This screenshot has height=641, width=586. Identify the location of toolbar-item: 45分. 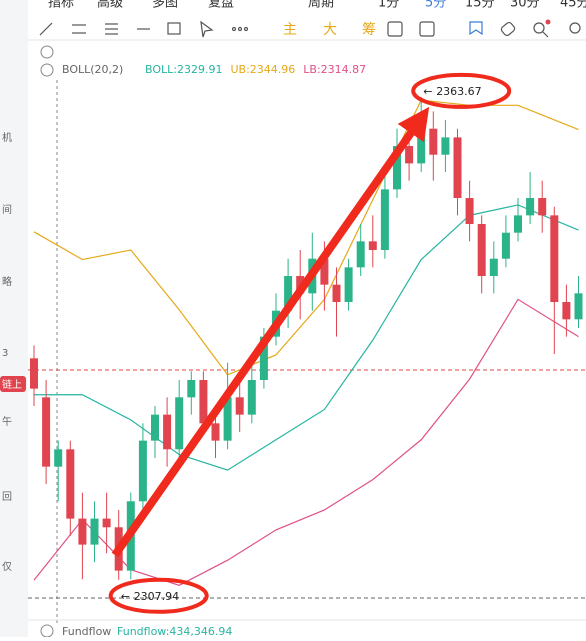
(573, 5).